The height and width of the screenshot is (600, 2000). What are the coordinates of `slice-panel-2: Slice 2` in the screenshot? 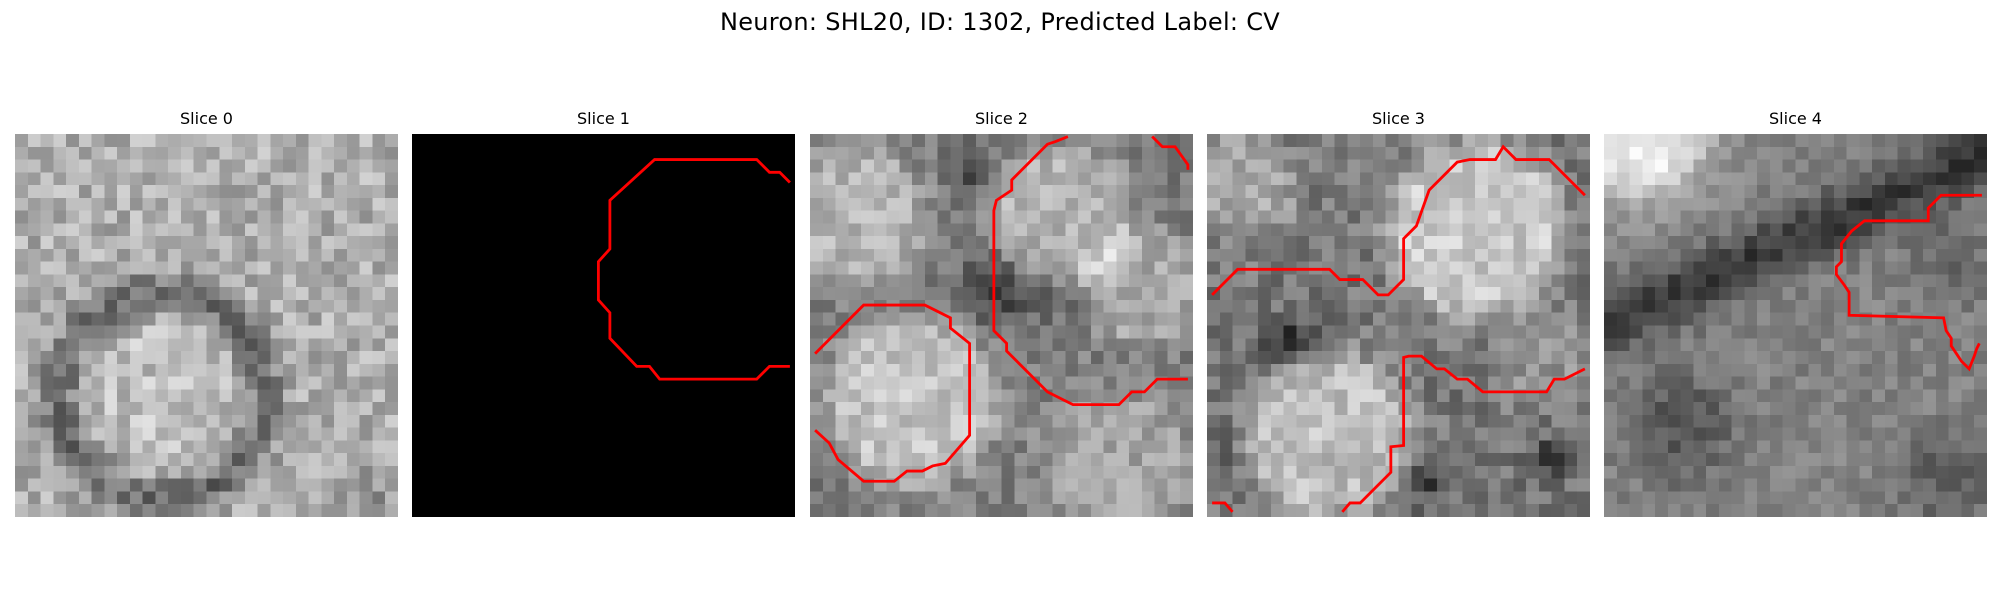 It's located at (1001, 312).